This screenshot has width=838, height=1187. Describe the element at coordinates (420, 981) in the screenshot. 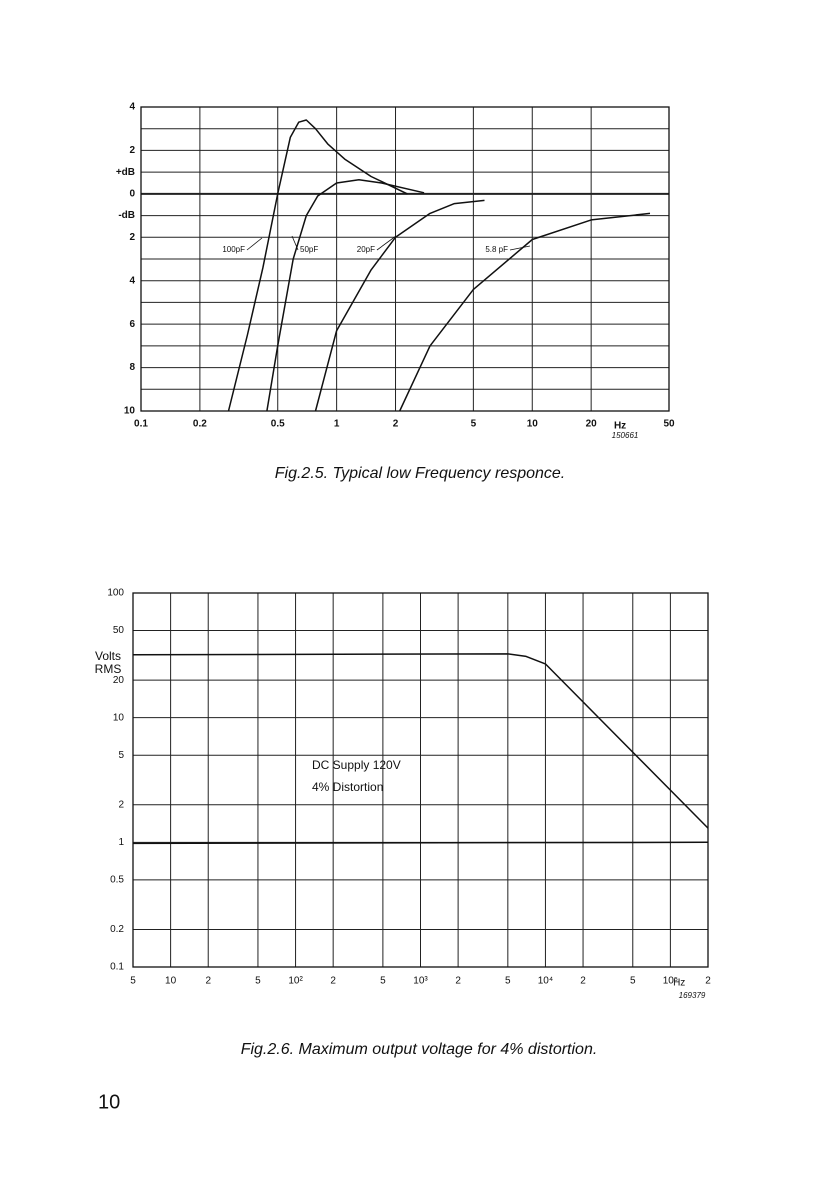

I see `x-tick-label: 10³` at that location.